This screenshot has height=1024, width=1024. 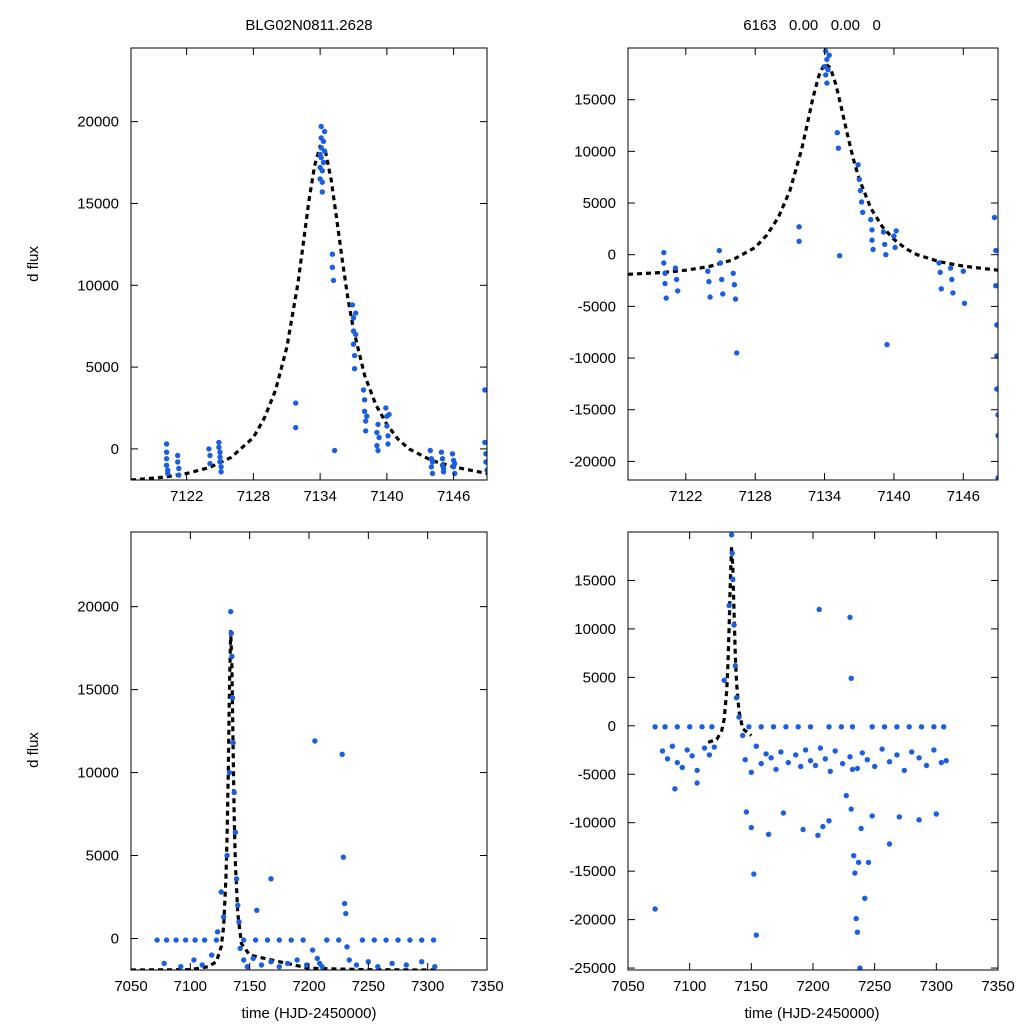 What do you see at coordinates (308, 1013) in the screenshot?
I see `x-axis-label-bottom-left: time (HJD-2450000)` at bounding box center [308, 1013].